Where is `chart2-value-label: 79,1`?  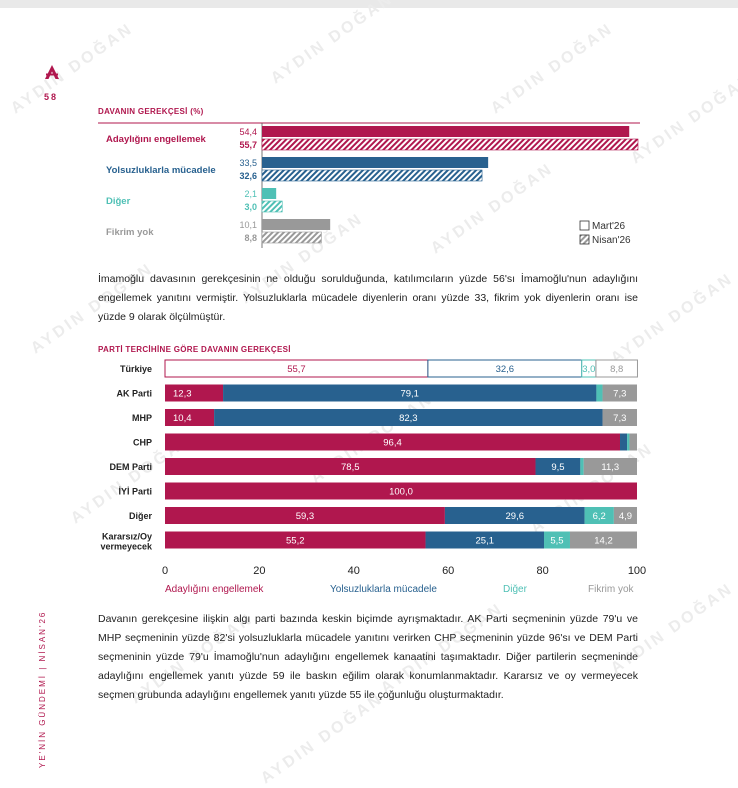 chart2-value-label: 79,1 is located at coordinates (409, 394).